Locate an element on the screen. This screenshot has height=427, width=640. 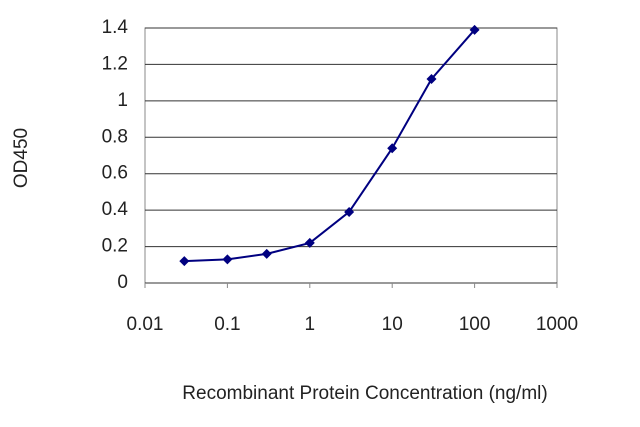
y-tick-label: 1 is located at coordinates (122, 100).